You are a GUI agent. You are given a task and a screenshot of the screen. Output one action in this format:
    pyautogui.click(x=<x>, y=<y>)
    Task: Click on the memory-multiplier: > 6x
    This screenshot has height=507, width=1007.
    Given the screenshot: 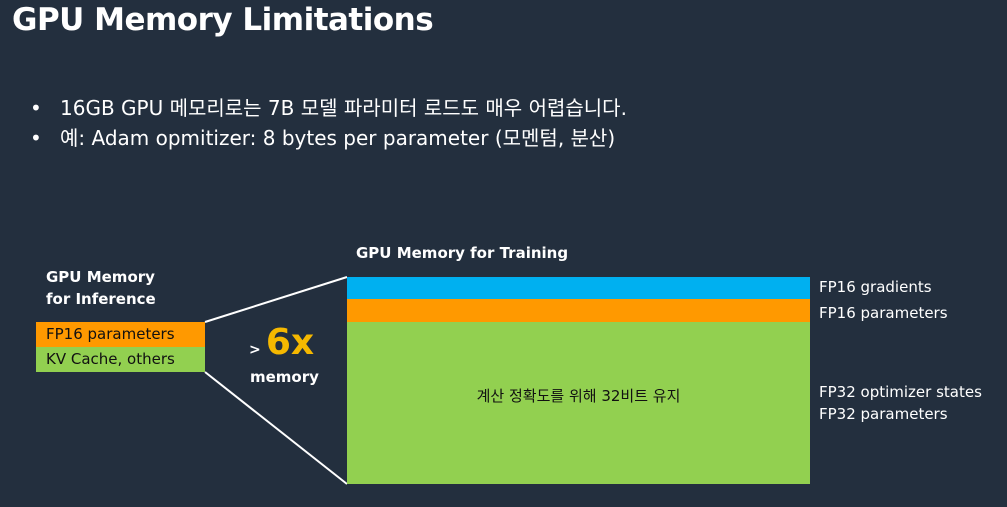 What is the action you would take?
    pyautogui.click(x=281, y=342)
    